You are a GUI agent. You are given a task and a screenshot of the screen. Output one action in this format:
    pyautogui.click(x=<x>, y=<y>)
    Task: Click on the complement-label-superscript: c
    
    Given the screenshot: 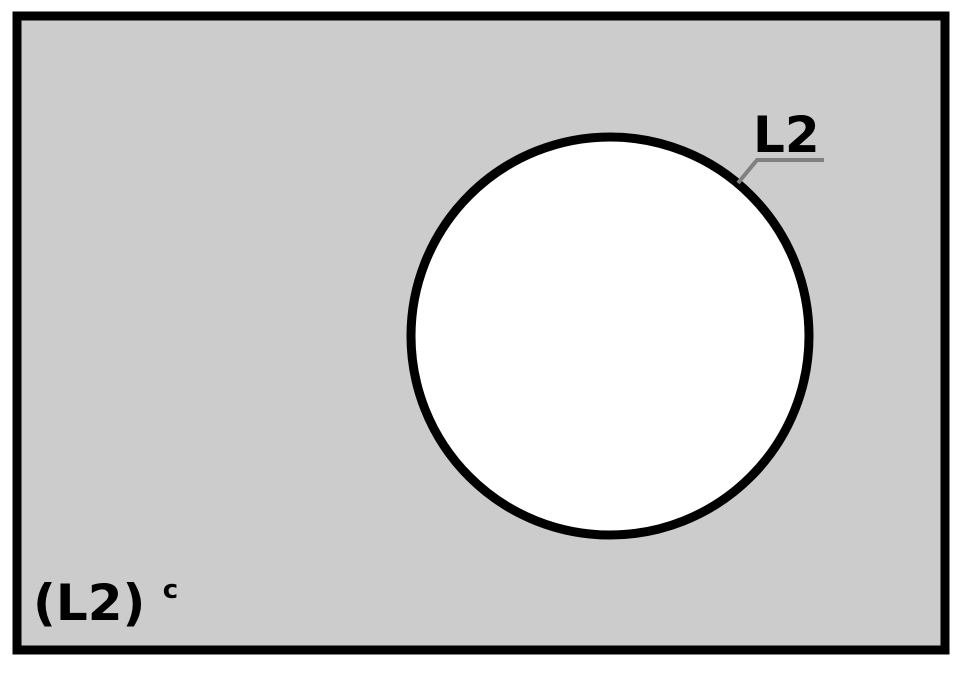 What is the action you would take?
    pyautogui.click(x=170, y=590)
    